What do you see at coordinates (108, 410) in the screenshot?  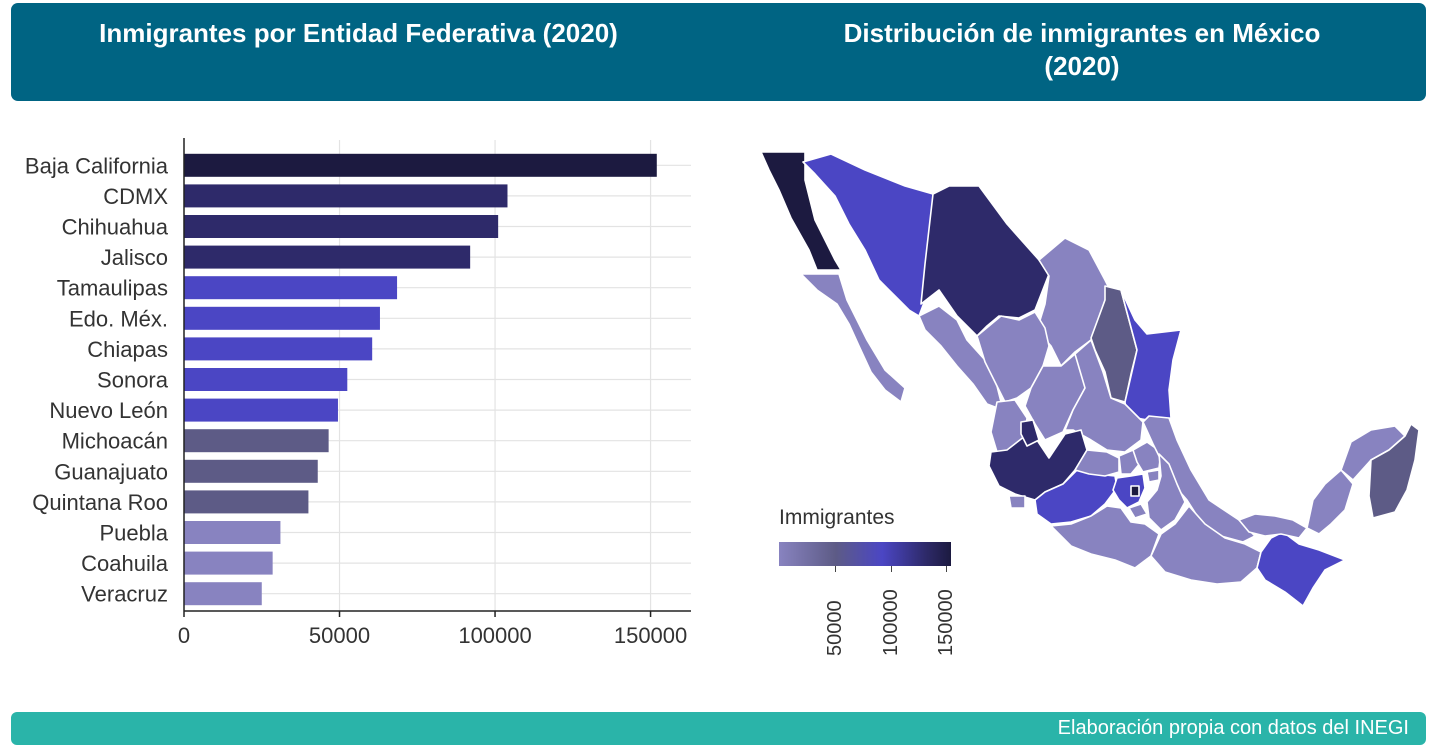 I see `category-label: Nuevo León` at bounding box center [108, 410].